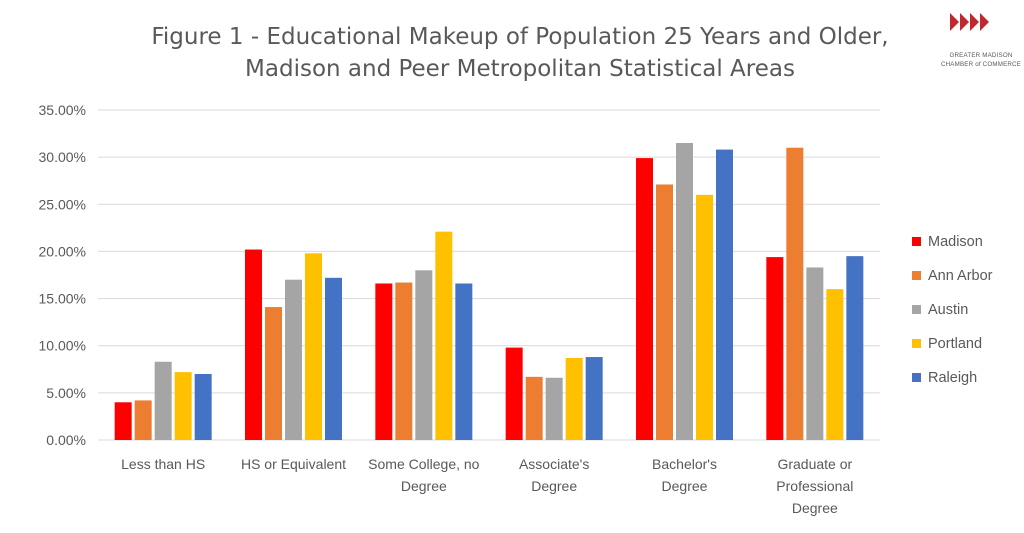  What do you see at coordinates (952, 378) in the screenshot?
I see `legend-label: Raleigh` at bounding box center [952, 378].